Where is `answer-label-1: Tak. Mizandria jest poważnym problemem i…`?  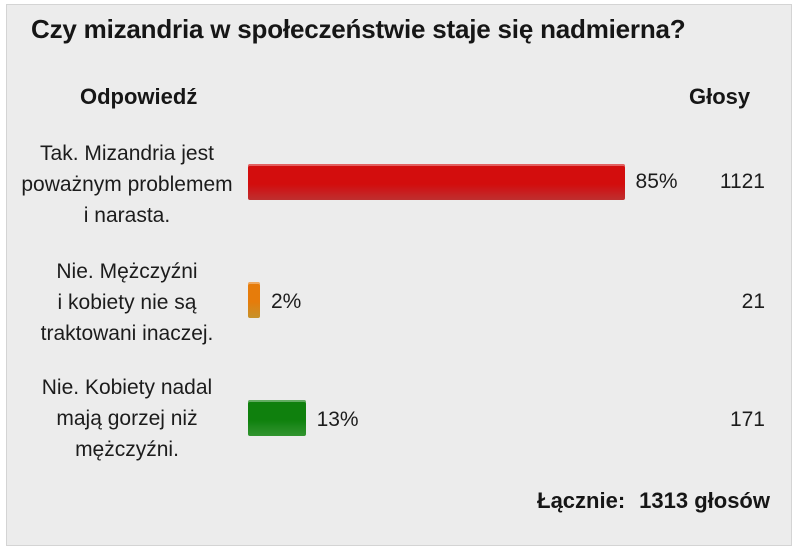
answer-label-1: Tak. Mizandria jest poważnym problemem i… is located at coordinates (127, 184).